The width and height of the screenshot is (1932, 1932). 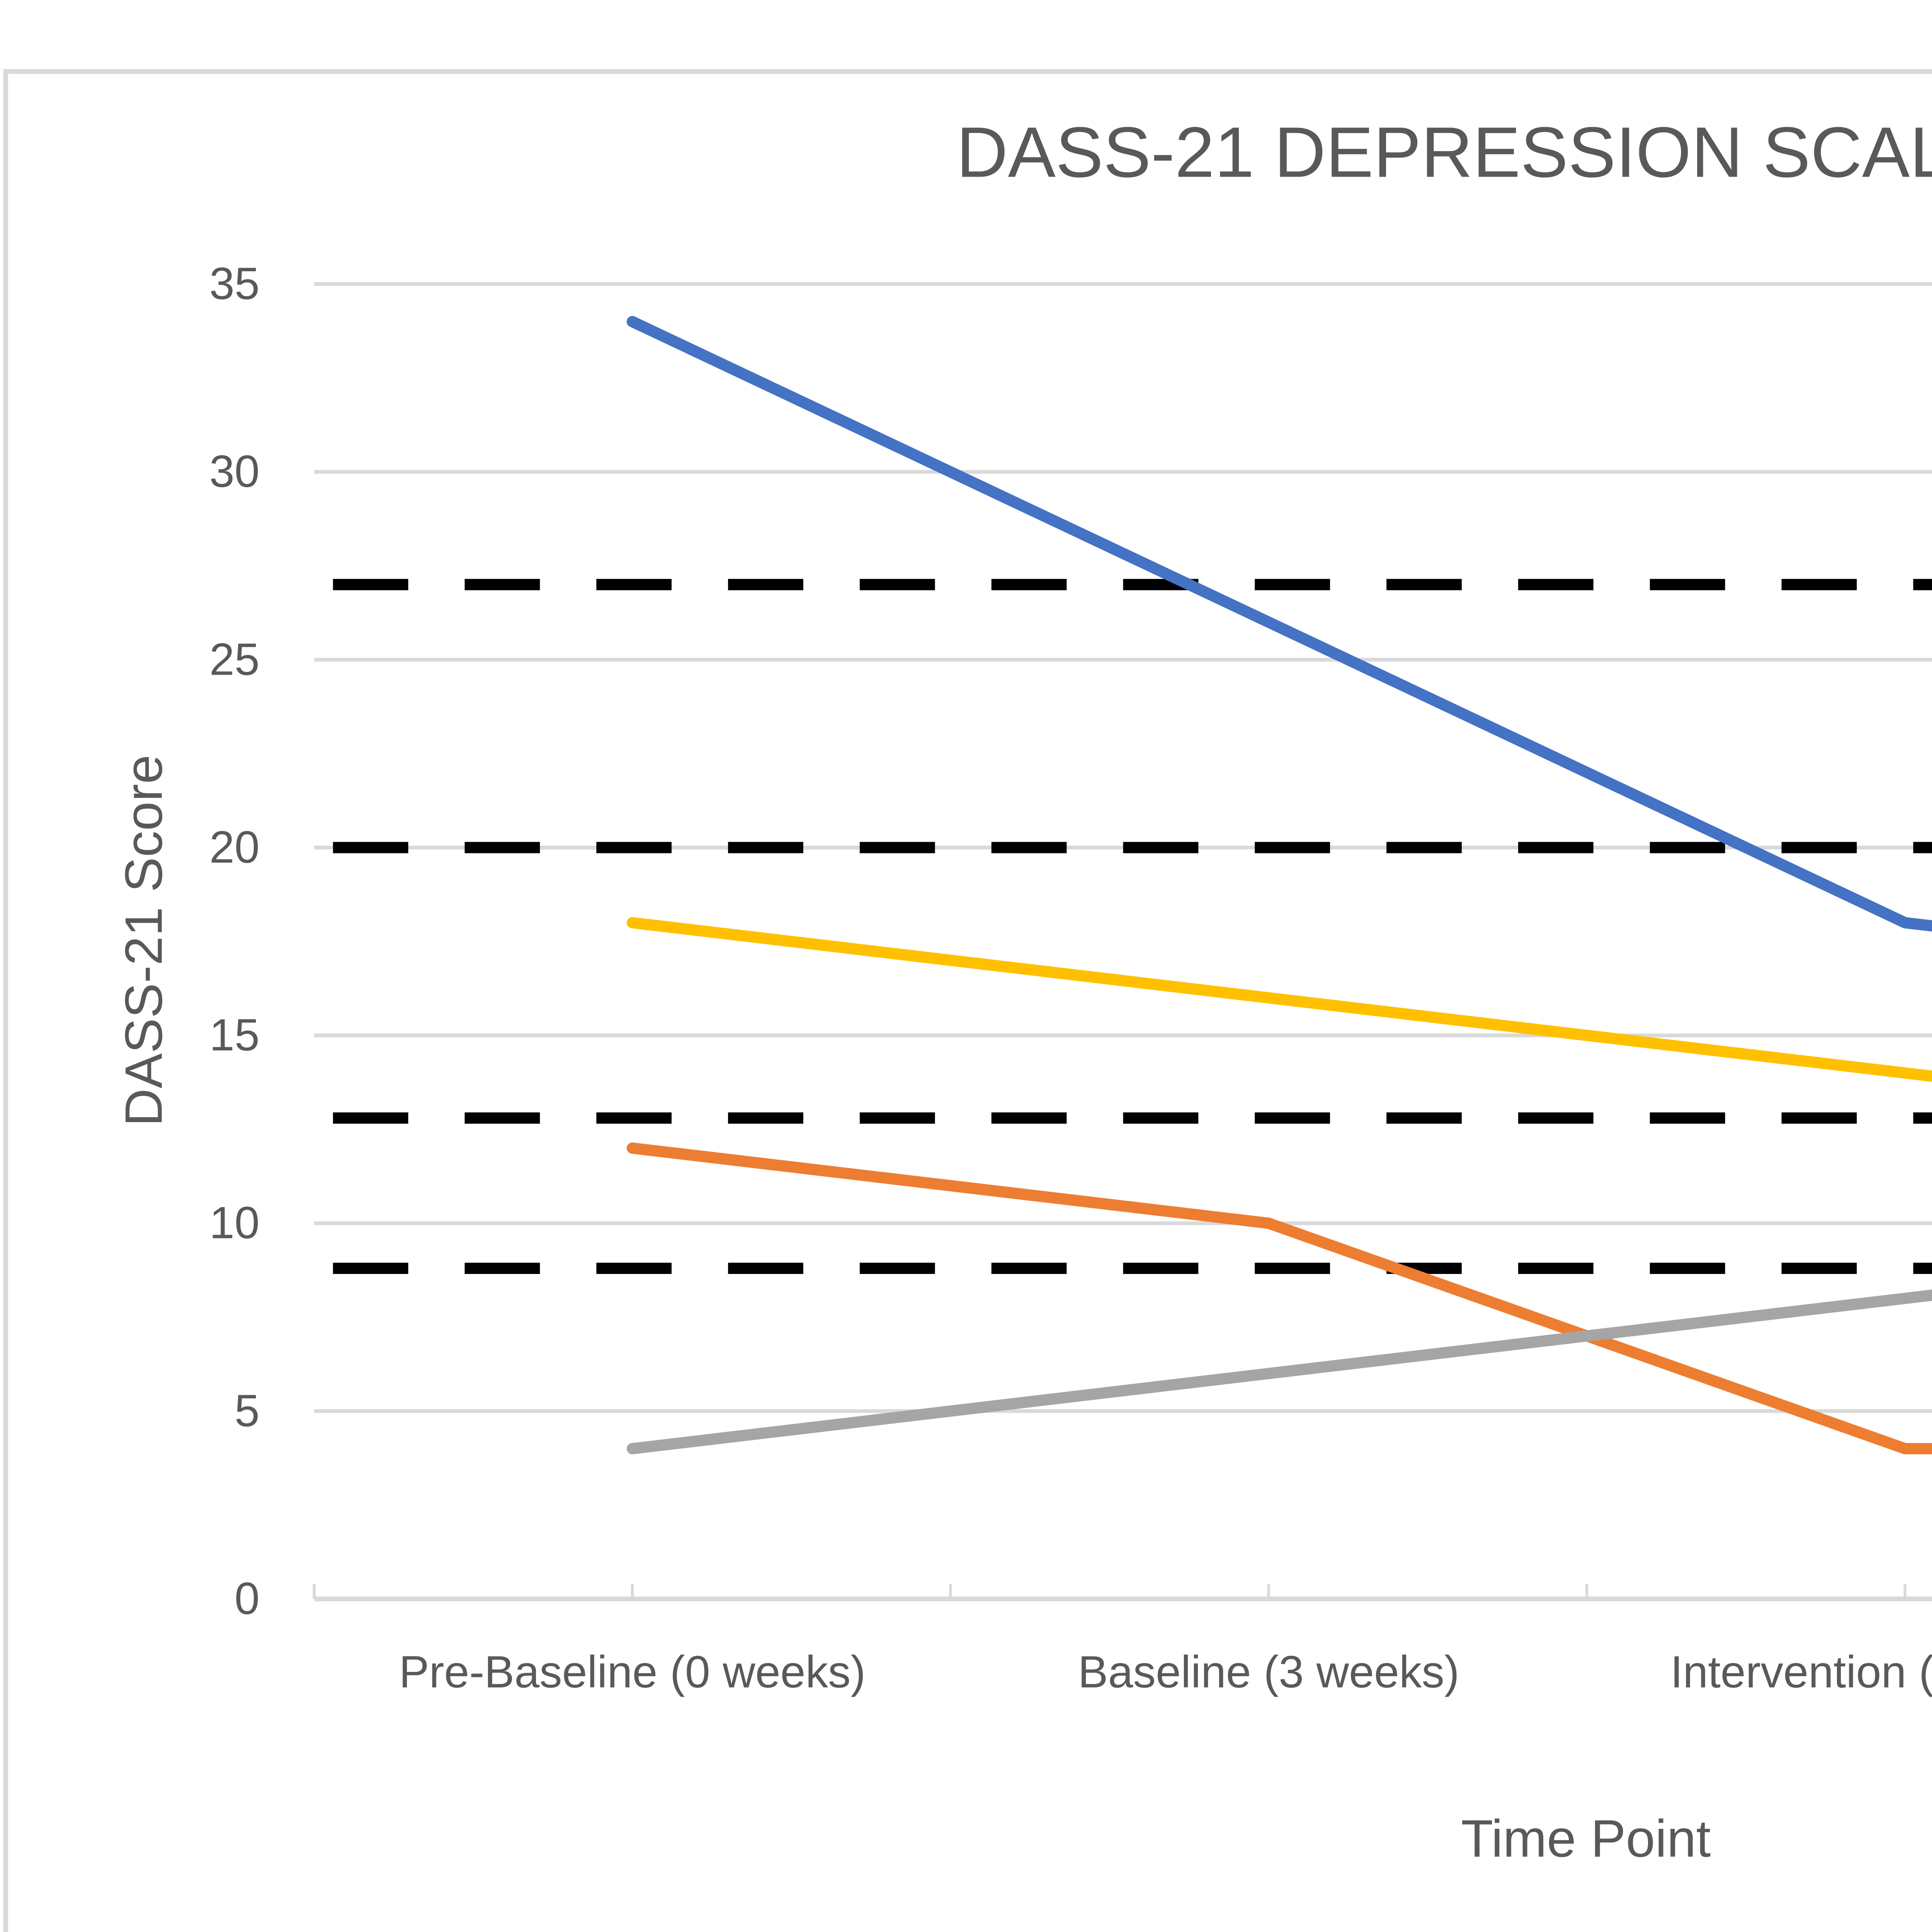 I want to click on x-tick-label: Intervention (13 weeks), so click(x=1801, y=1671).